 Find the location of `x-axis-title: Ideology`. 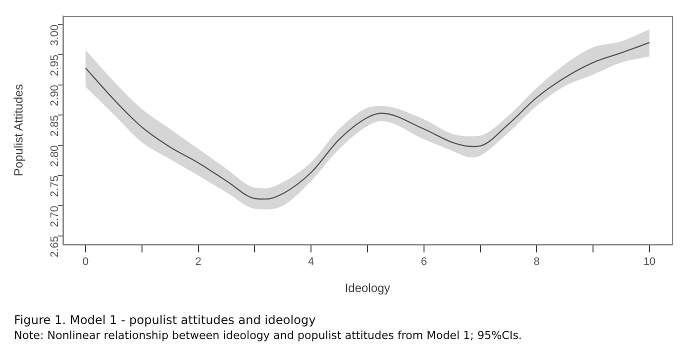

x-axis-title: Ideology is located at coordinates (367, 288).